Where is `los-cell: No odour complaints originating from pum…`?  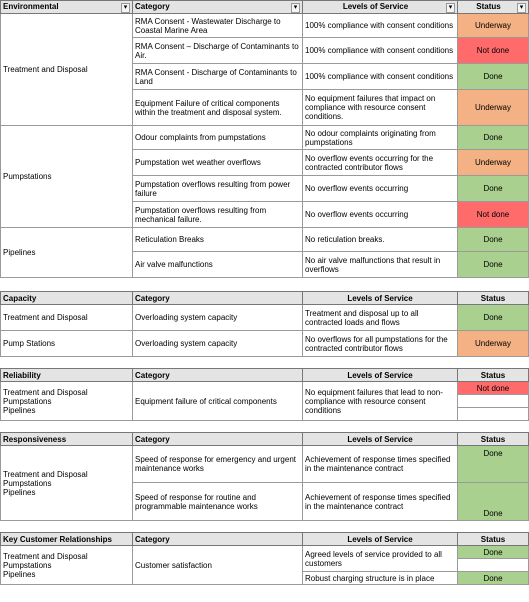
los-cell: No odour complaints originating from pum… is located at coordinates (380, 137).